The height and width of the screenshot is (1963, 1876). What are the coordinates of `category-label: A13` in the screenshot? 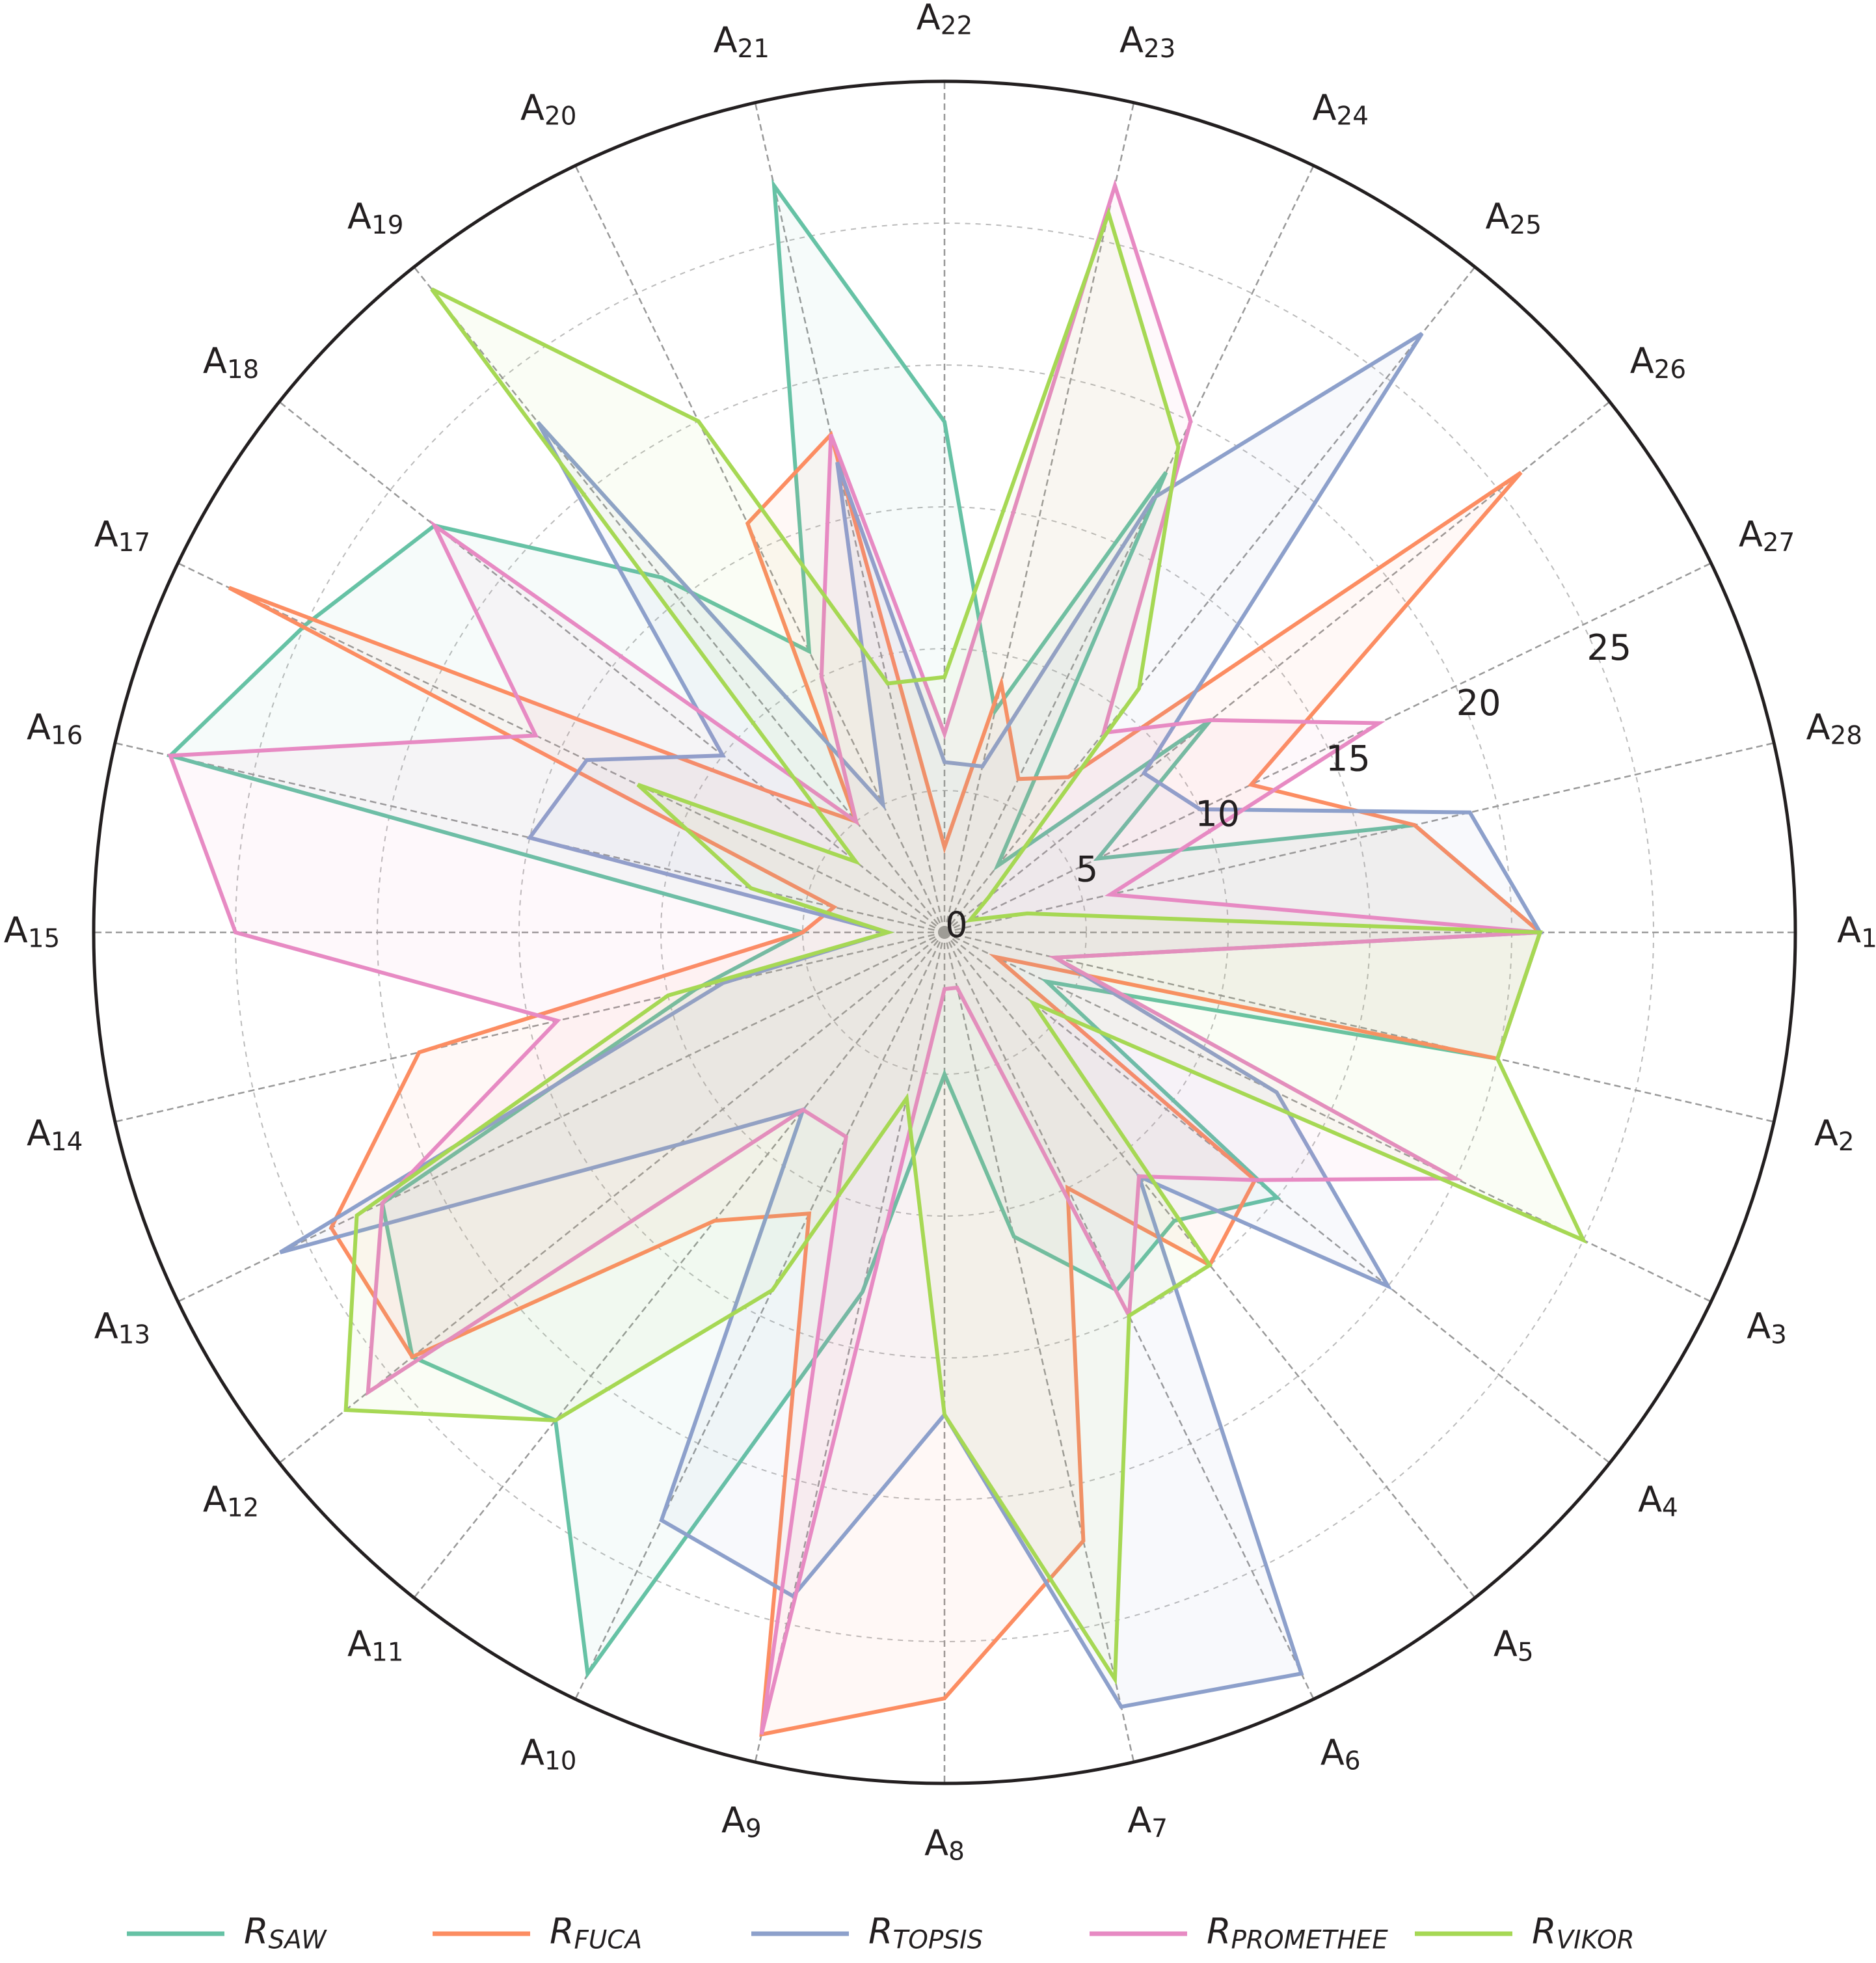 It's located at (122, 1327).